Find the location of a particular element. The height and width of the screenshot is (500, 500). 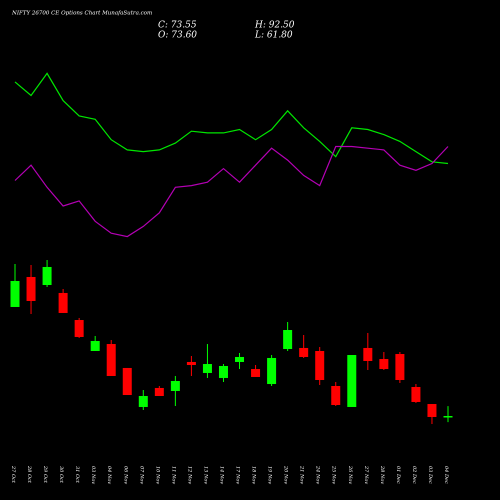

x-tick-label: 24 Nov is located at coordinates (318, 474).